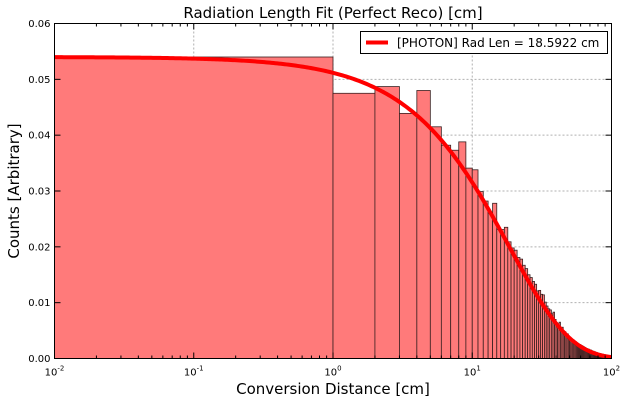 The width and height of the screenshot is (628, 404). What do you see at coordinates (39, 359) in the screenshot?
I see `y-tick-label: 0.00` at bounding box center [39, 359].